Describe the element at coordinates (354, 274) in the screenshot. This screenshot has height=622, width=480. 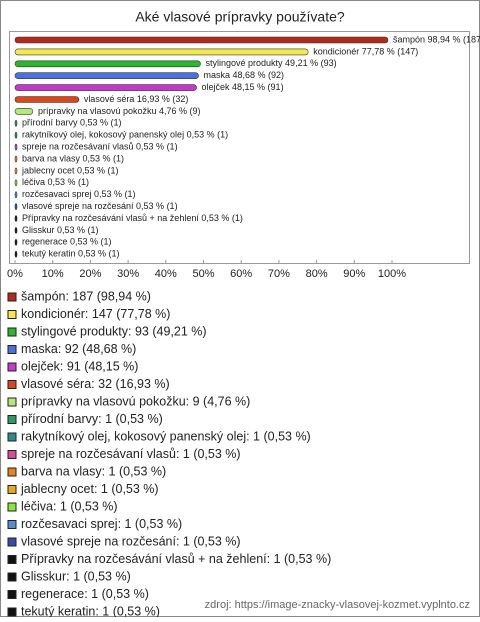
I see `x-tick-label: 90%` at that location.